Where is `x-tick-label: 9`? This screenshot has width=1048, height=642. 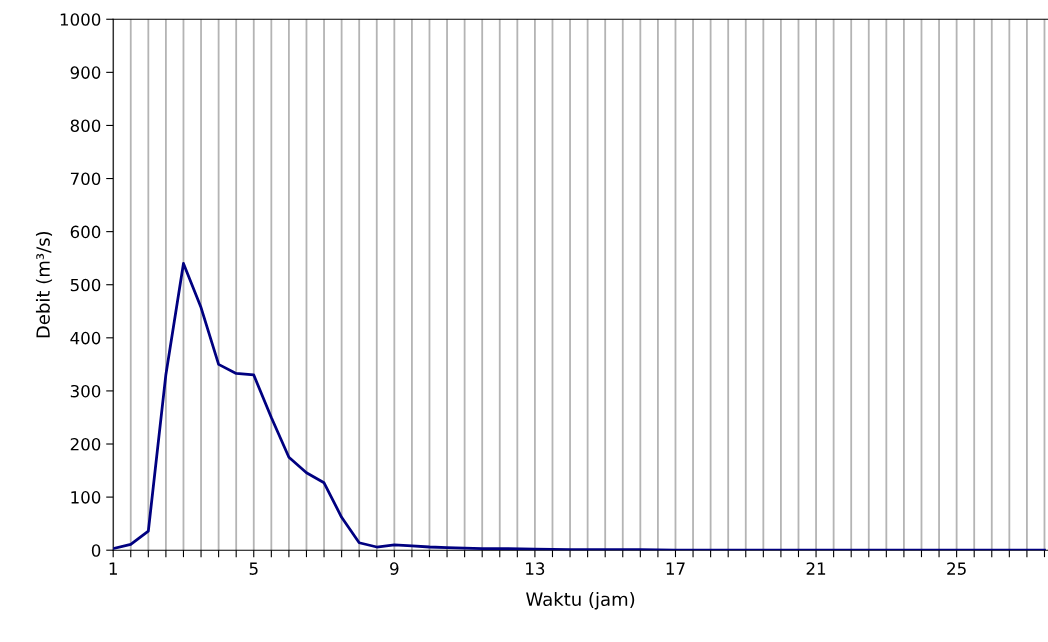 x-tick-label: 9 is located at coordinates (394, 568).